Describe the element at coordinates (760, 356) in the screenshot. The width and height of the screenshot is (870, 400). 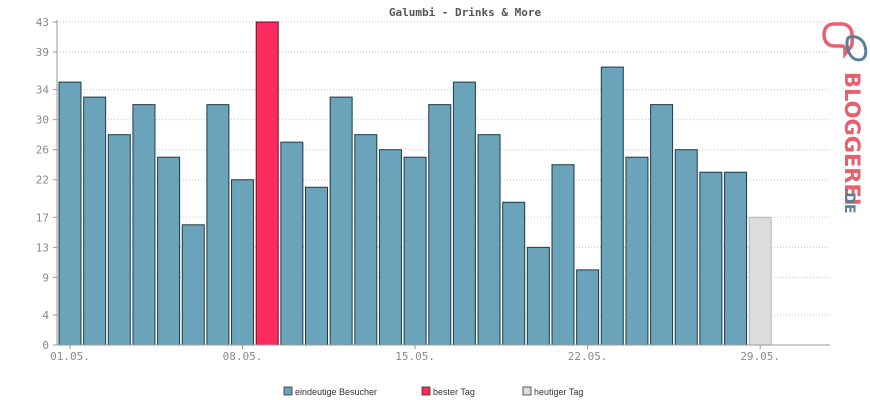
I see `x-tick-label: 29.05.` at that location.